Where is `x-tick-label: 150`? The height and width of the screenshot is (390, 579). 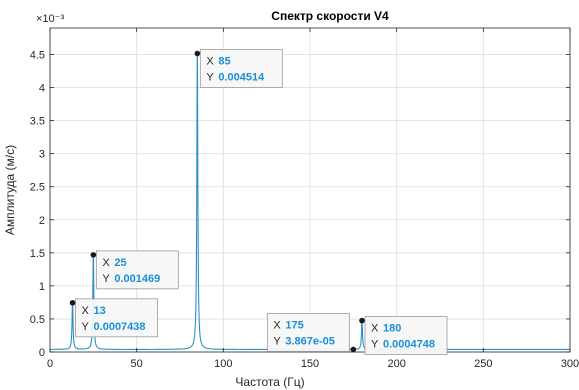 x-tick-label: 150 is located at coordinates (310, 364).